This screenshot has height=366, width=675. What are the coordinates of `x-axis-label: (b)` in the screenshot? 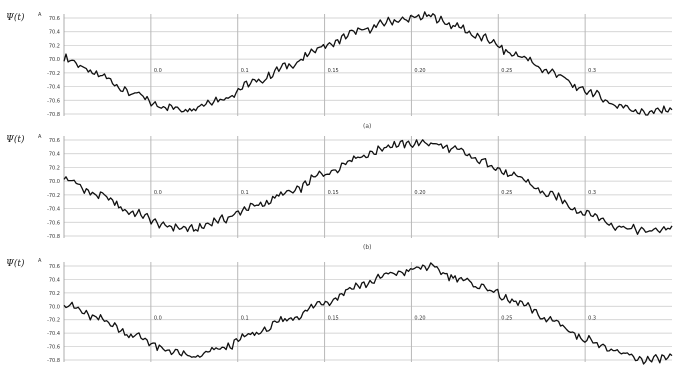 It's located at (367, 247).